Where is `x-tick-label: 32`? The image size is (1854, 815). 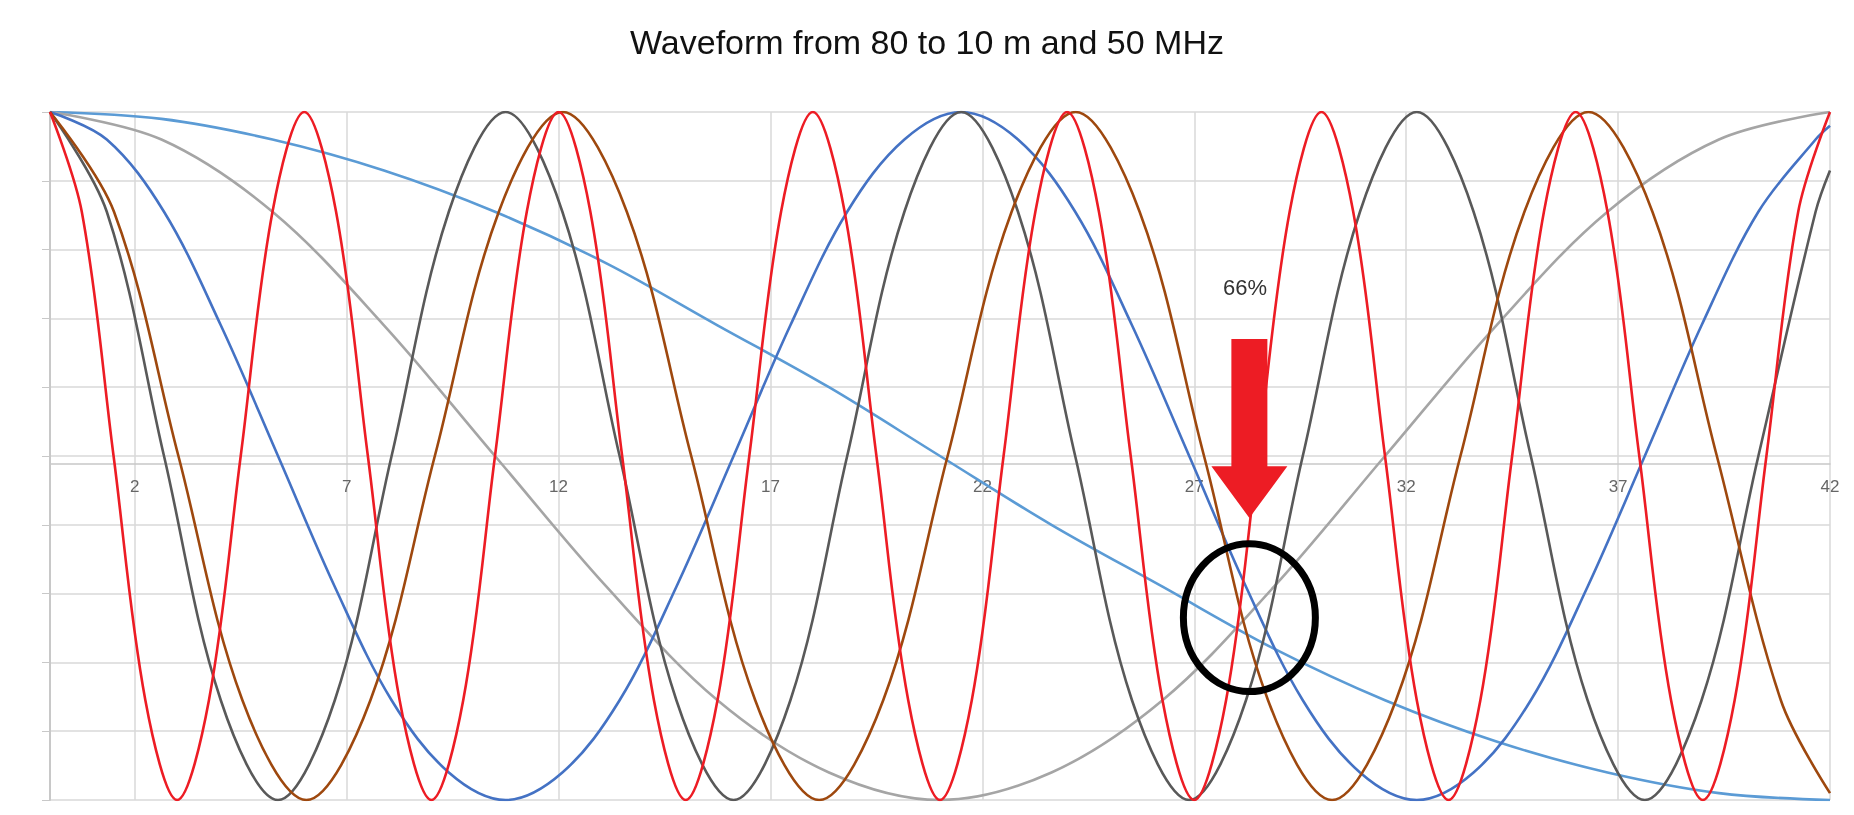 x-tick-label: 32 is located at coordinates (1406, 486).